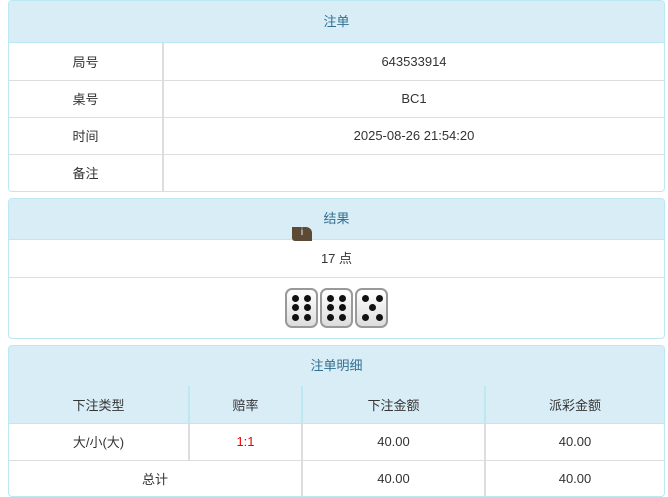  I want to click on table-row: 时间 2025-08-26 21:54:20, so click(336, 135).